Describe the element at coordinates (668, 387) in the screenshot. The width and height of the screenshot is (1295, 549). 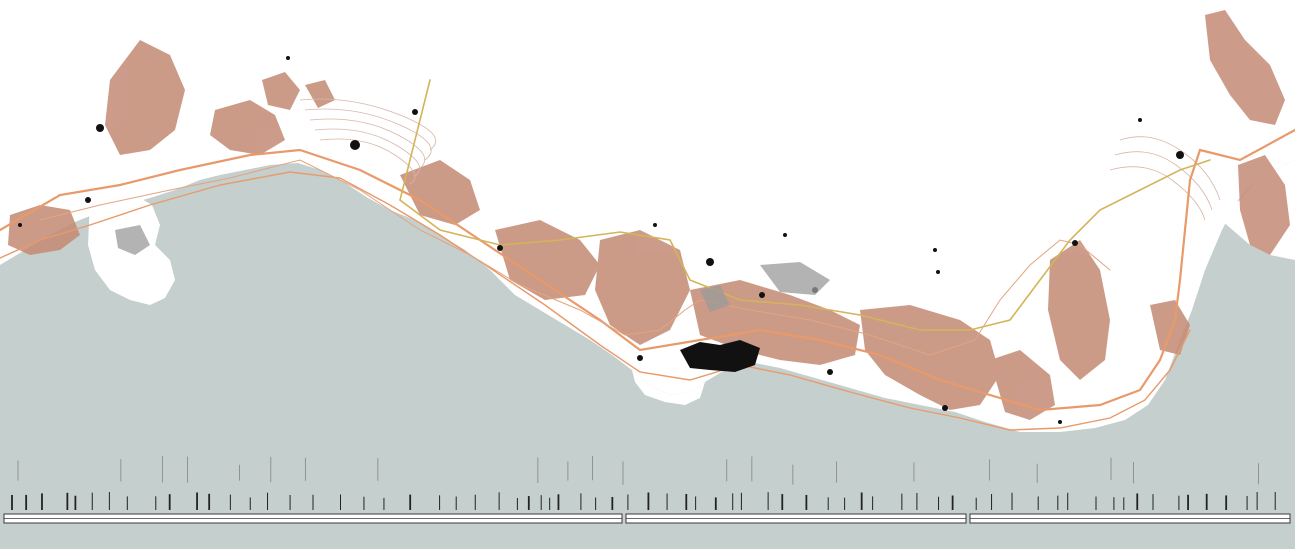
I see `cape` at that location.